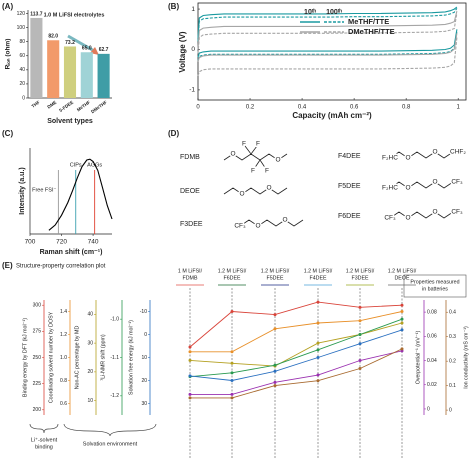 The width and height of the screenshot is (474, 464). Describe the element at coordinates (452, 337) in the screenshot. I see `y-tick-label: 0.3` at that location.